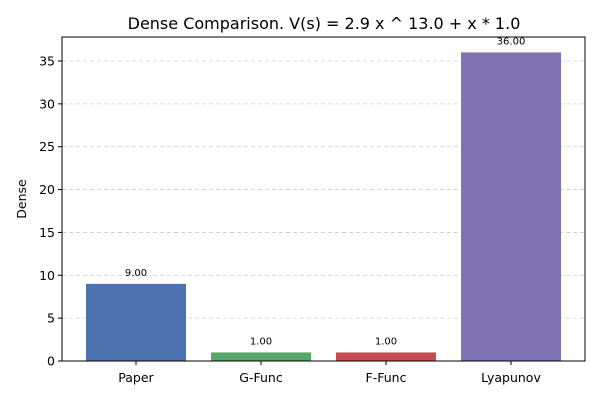  Describe the element at coordinates (47, 189) in the screenshot. I see `y-tick-label: 20` at that location.